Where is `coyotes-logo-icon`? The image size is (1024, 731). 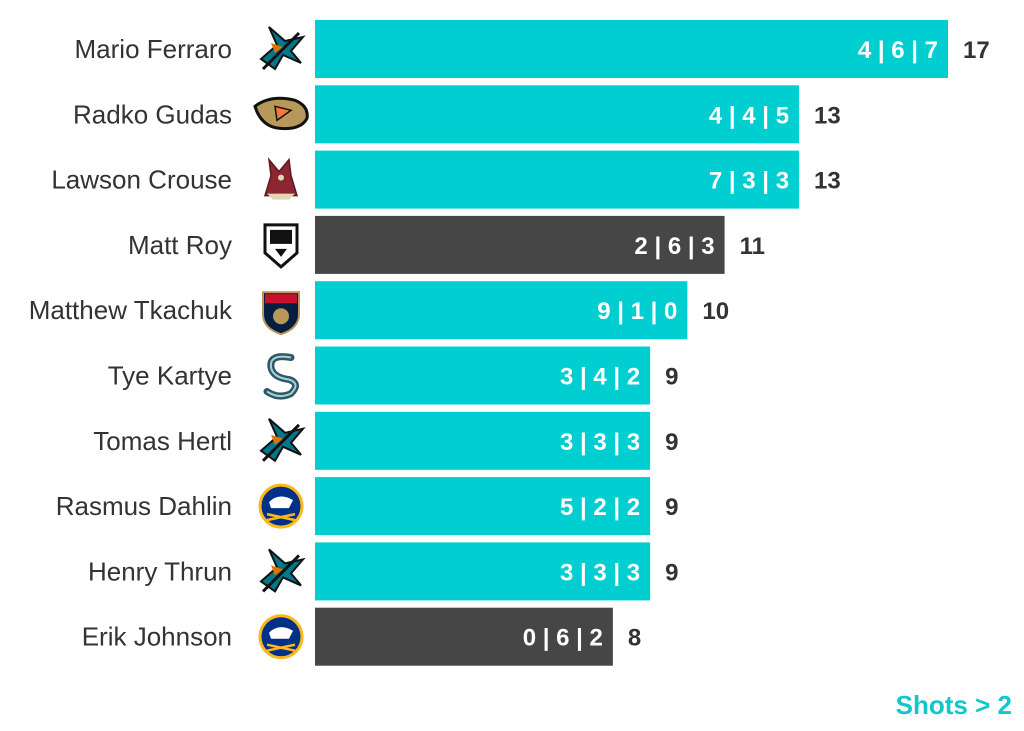
coyotes-logo-icon is located at coordinates (281, 178).